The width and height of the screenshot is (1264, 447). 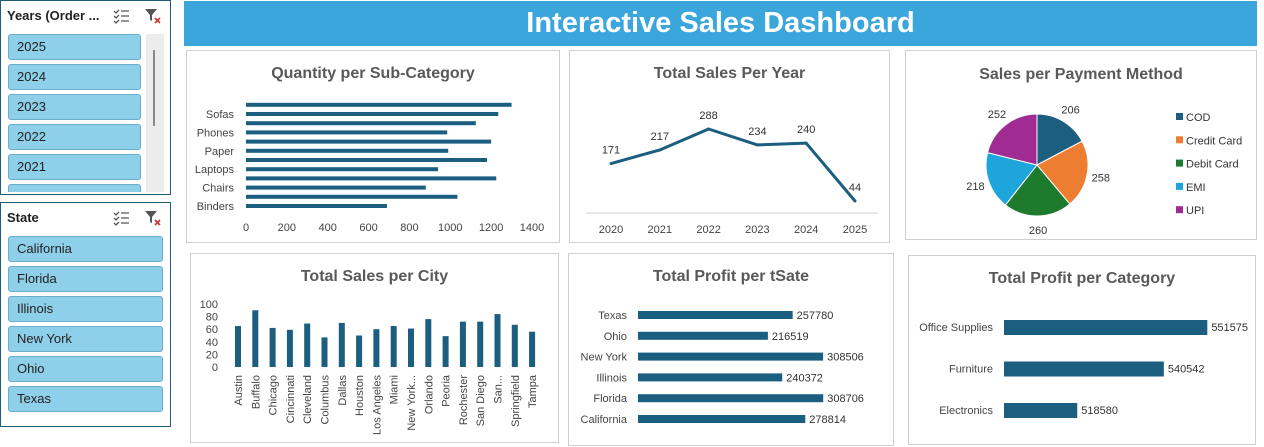 What do you see at coordinates (975, 187) in the screenshot?
I see `data-label: 218` at bounding box center [975, 187].